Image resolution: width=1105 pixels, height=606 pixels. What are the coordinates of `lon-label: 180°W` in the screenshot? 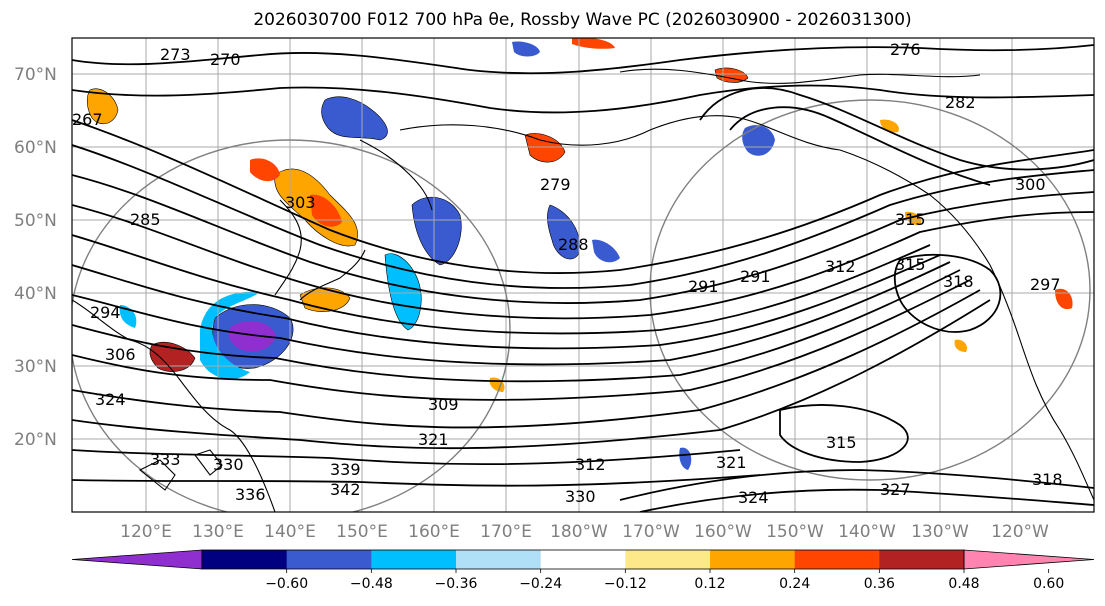 It's located at (579, 532).